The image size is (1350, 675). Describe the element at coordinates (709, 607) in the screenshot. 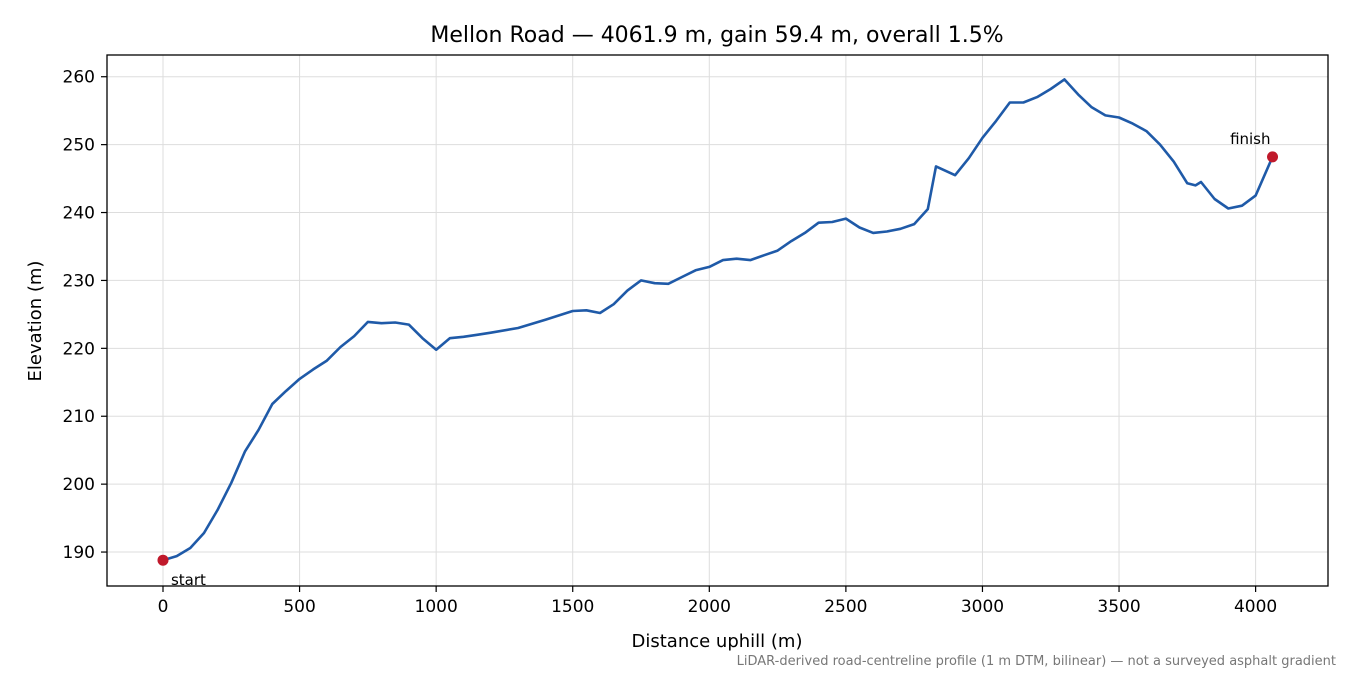

I see `x-tick-label: 2000` at that location.